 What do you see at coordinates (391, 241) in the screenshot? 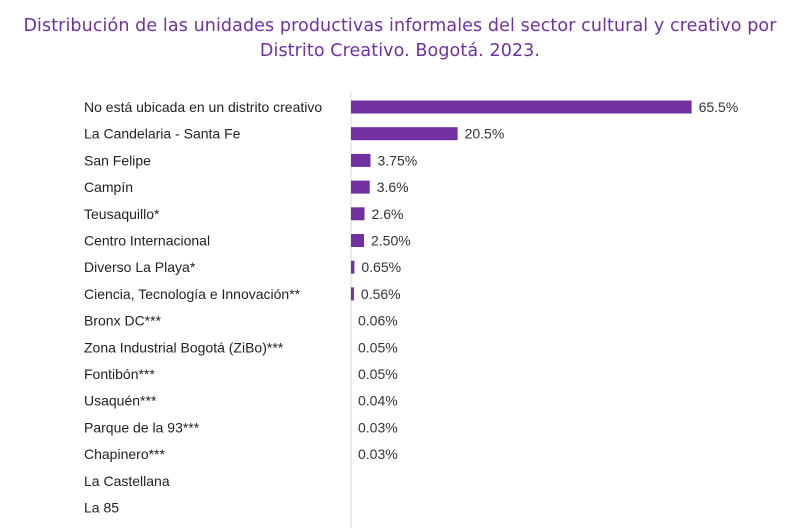
I see `value-label: 2.50%` at bounding box center [391, 241].